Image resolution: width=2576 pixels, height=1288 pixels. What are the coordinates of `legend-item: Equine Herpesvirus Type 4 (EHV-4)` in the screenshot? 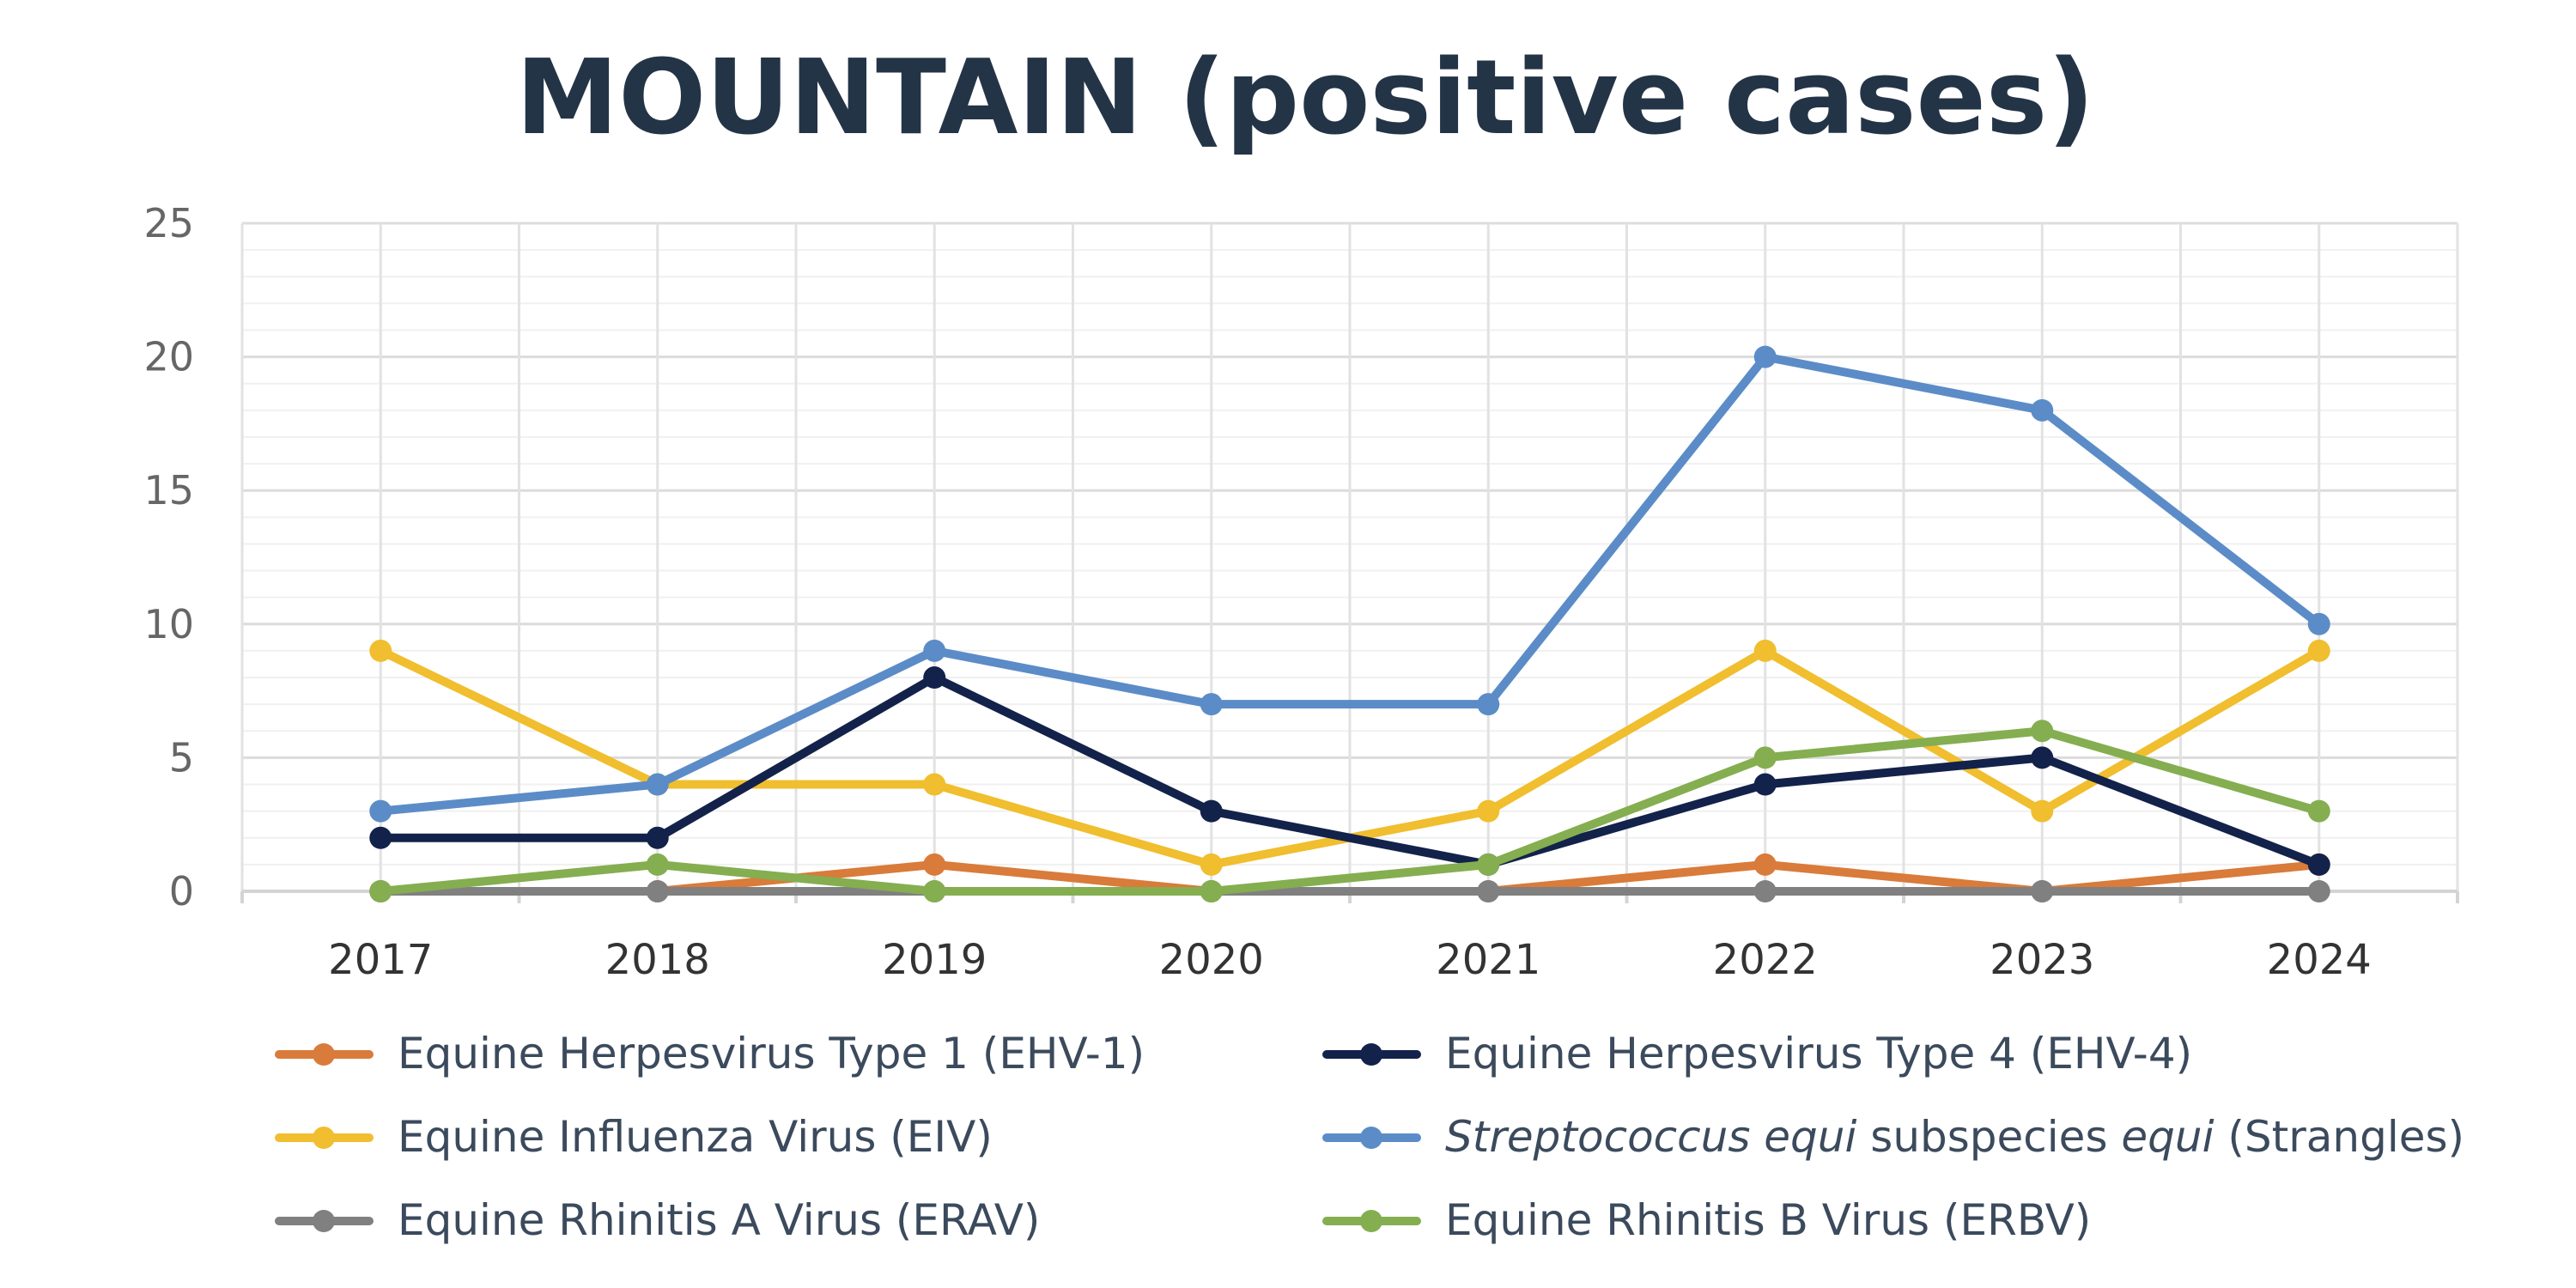 It's located at (1757, 1053).